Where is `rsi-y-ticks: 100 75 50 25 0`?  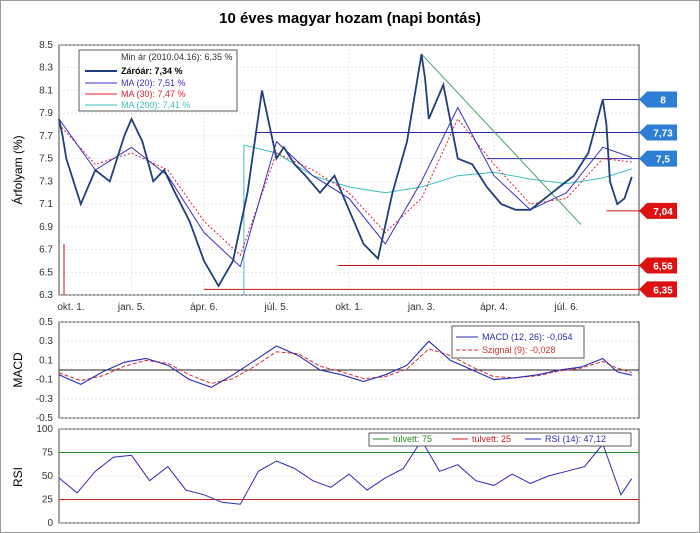 rsi-y-ticks: 100 75 50 25 0 is located at coordinates (44, 476).